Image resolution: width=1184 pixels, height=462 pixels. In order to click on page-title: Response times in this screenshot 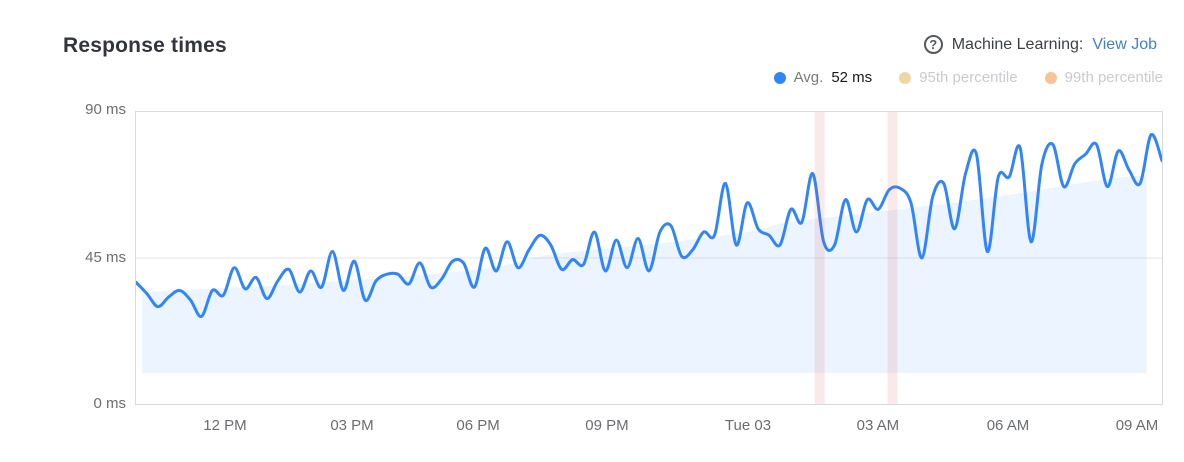, I will do `click(145, 45)`.